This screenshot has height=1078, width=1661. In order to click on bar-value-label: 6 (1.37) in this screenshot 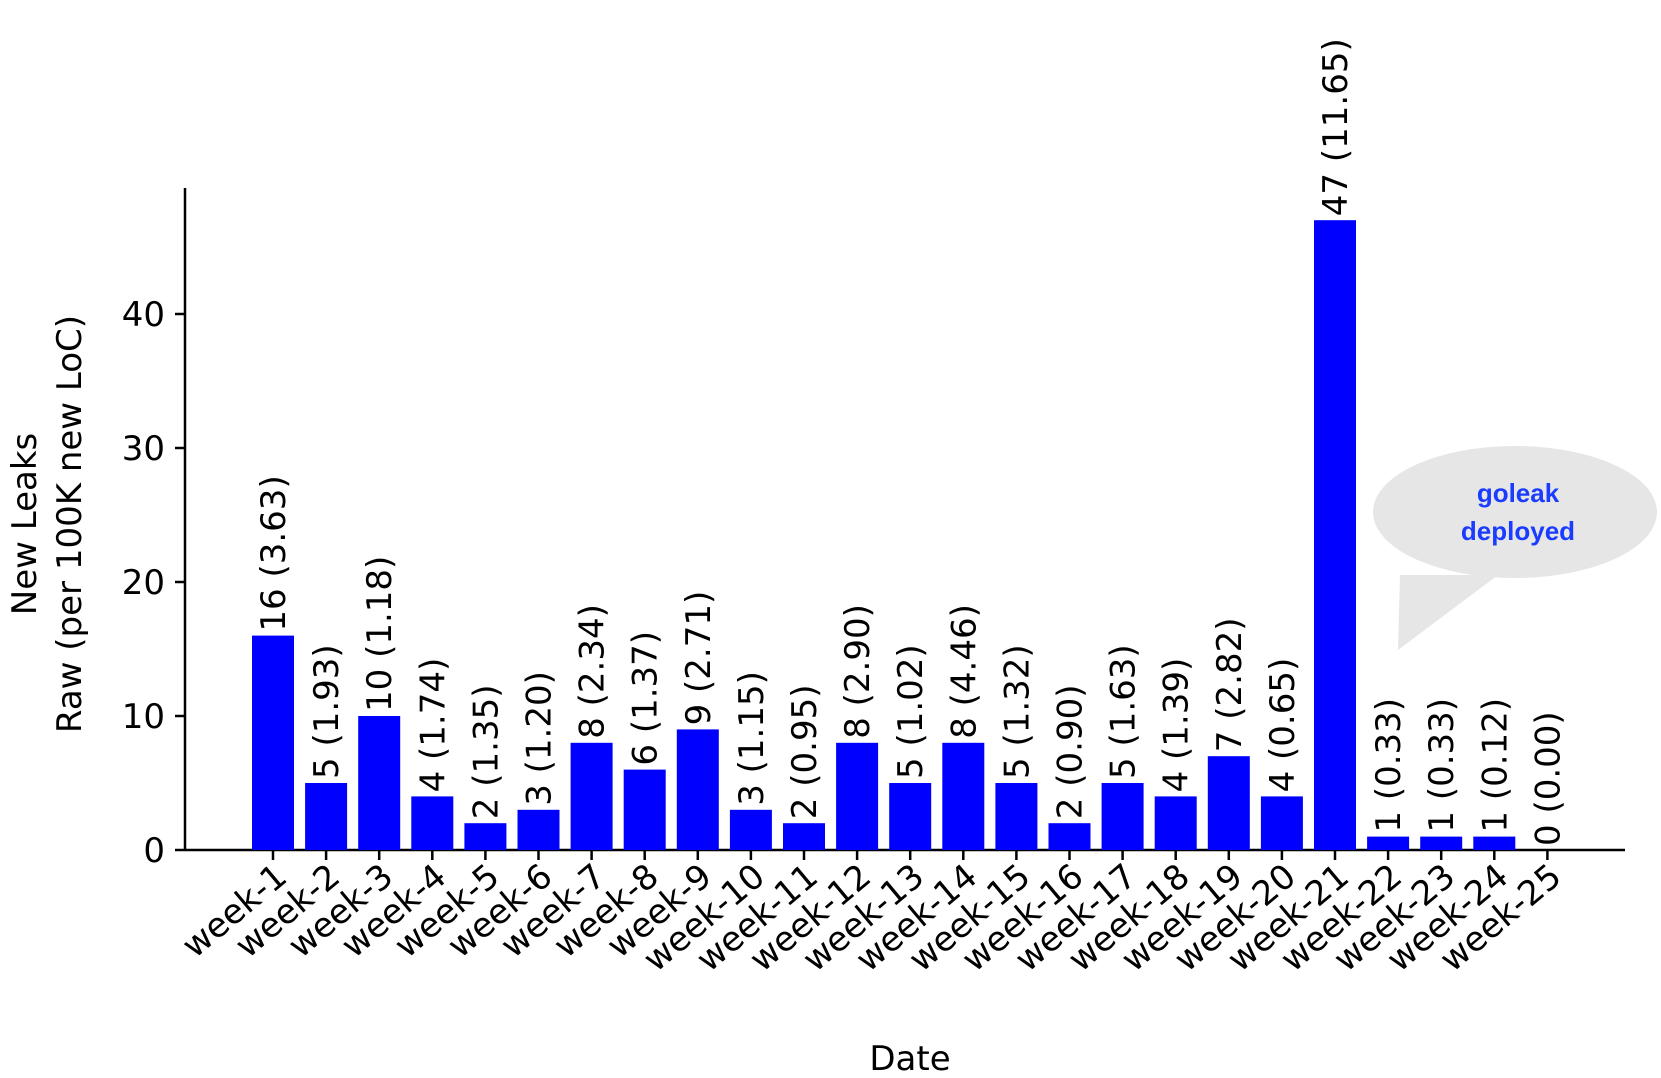, I will do `click(646, 698)`.